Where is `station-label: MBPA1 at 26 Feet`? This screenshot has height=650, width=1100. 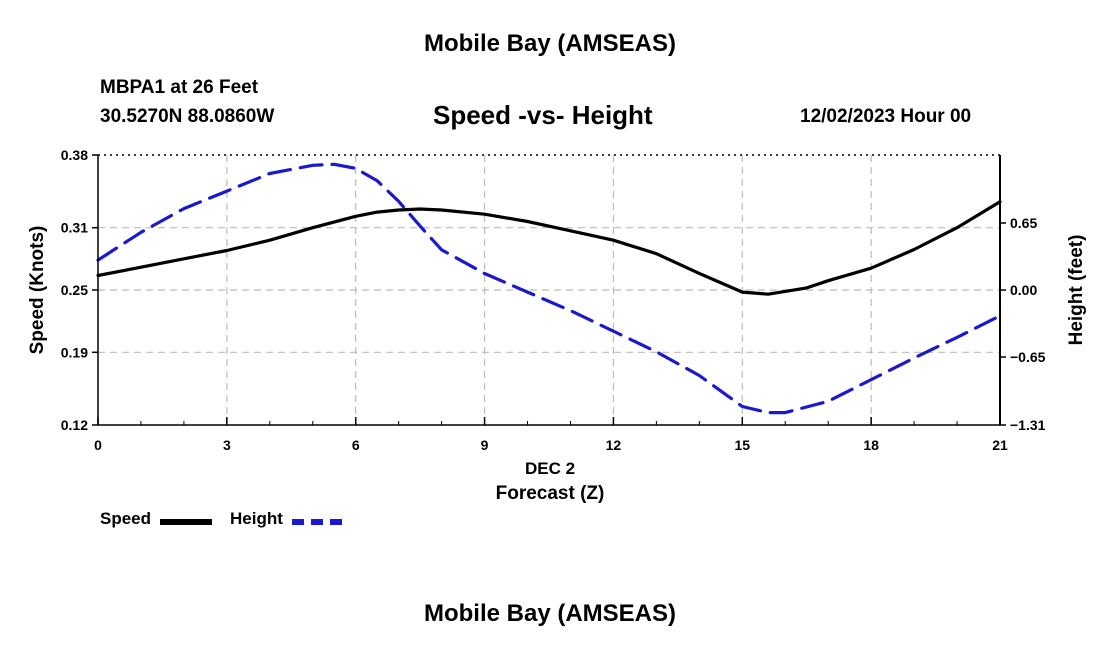 station-label: MBPA1 at 26 Feet is located at coordinates (179, 87).